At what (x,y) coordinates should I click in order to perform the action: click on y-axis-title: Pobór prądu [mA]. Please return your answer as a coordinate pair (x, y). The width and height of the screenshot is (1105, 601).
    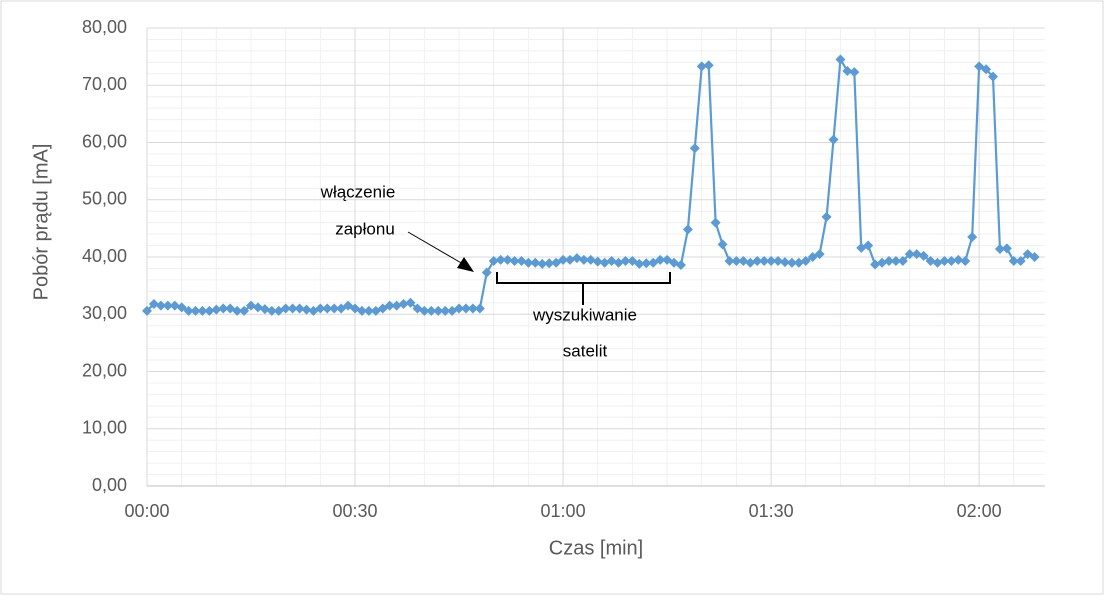
    Looking at the image, I should click on (41, 222).